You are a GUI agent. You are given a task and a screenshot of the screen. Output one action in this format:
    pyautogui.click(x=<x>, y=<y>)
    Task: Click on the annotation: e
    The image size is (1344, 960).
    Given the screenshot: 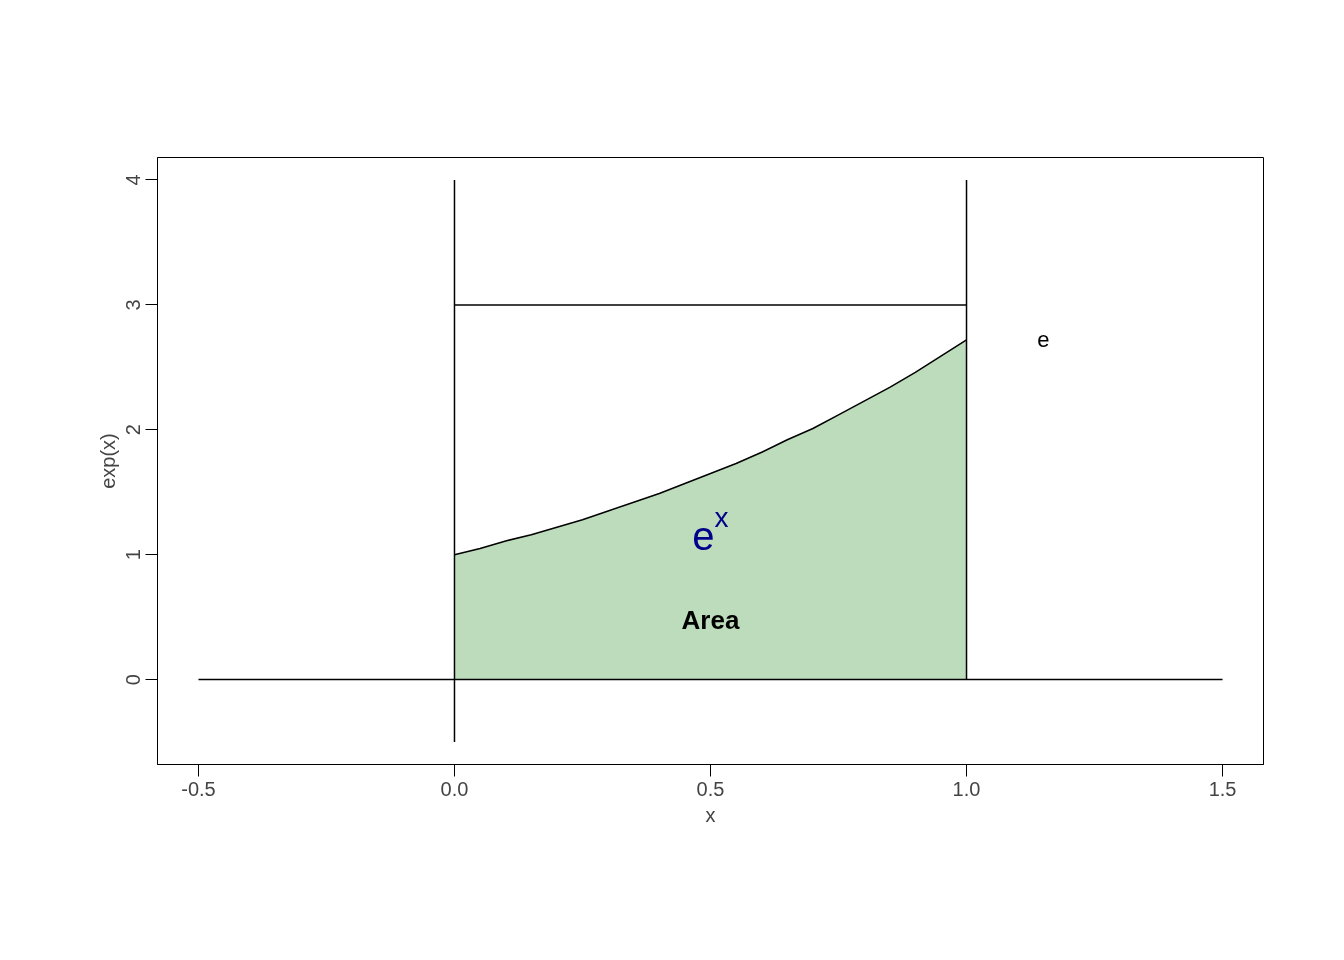 What is the action you would take?
    pyautogui.click(x=1043, y=340)
    